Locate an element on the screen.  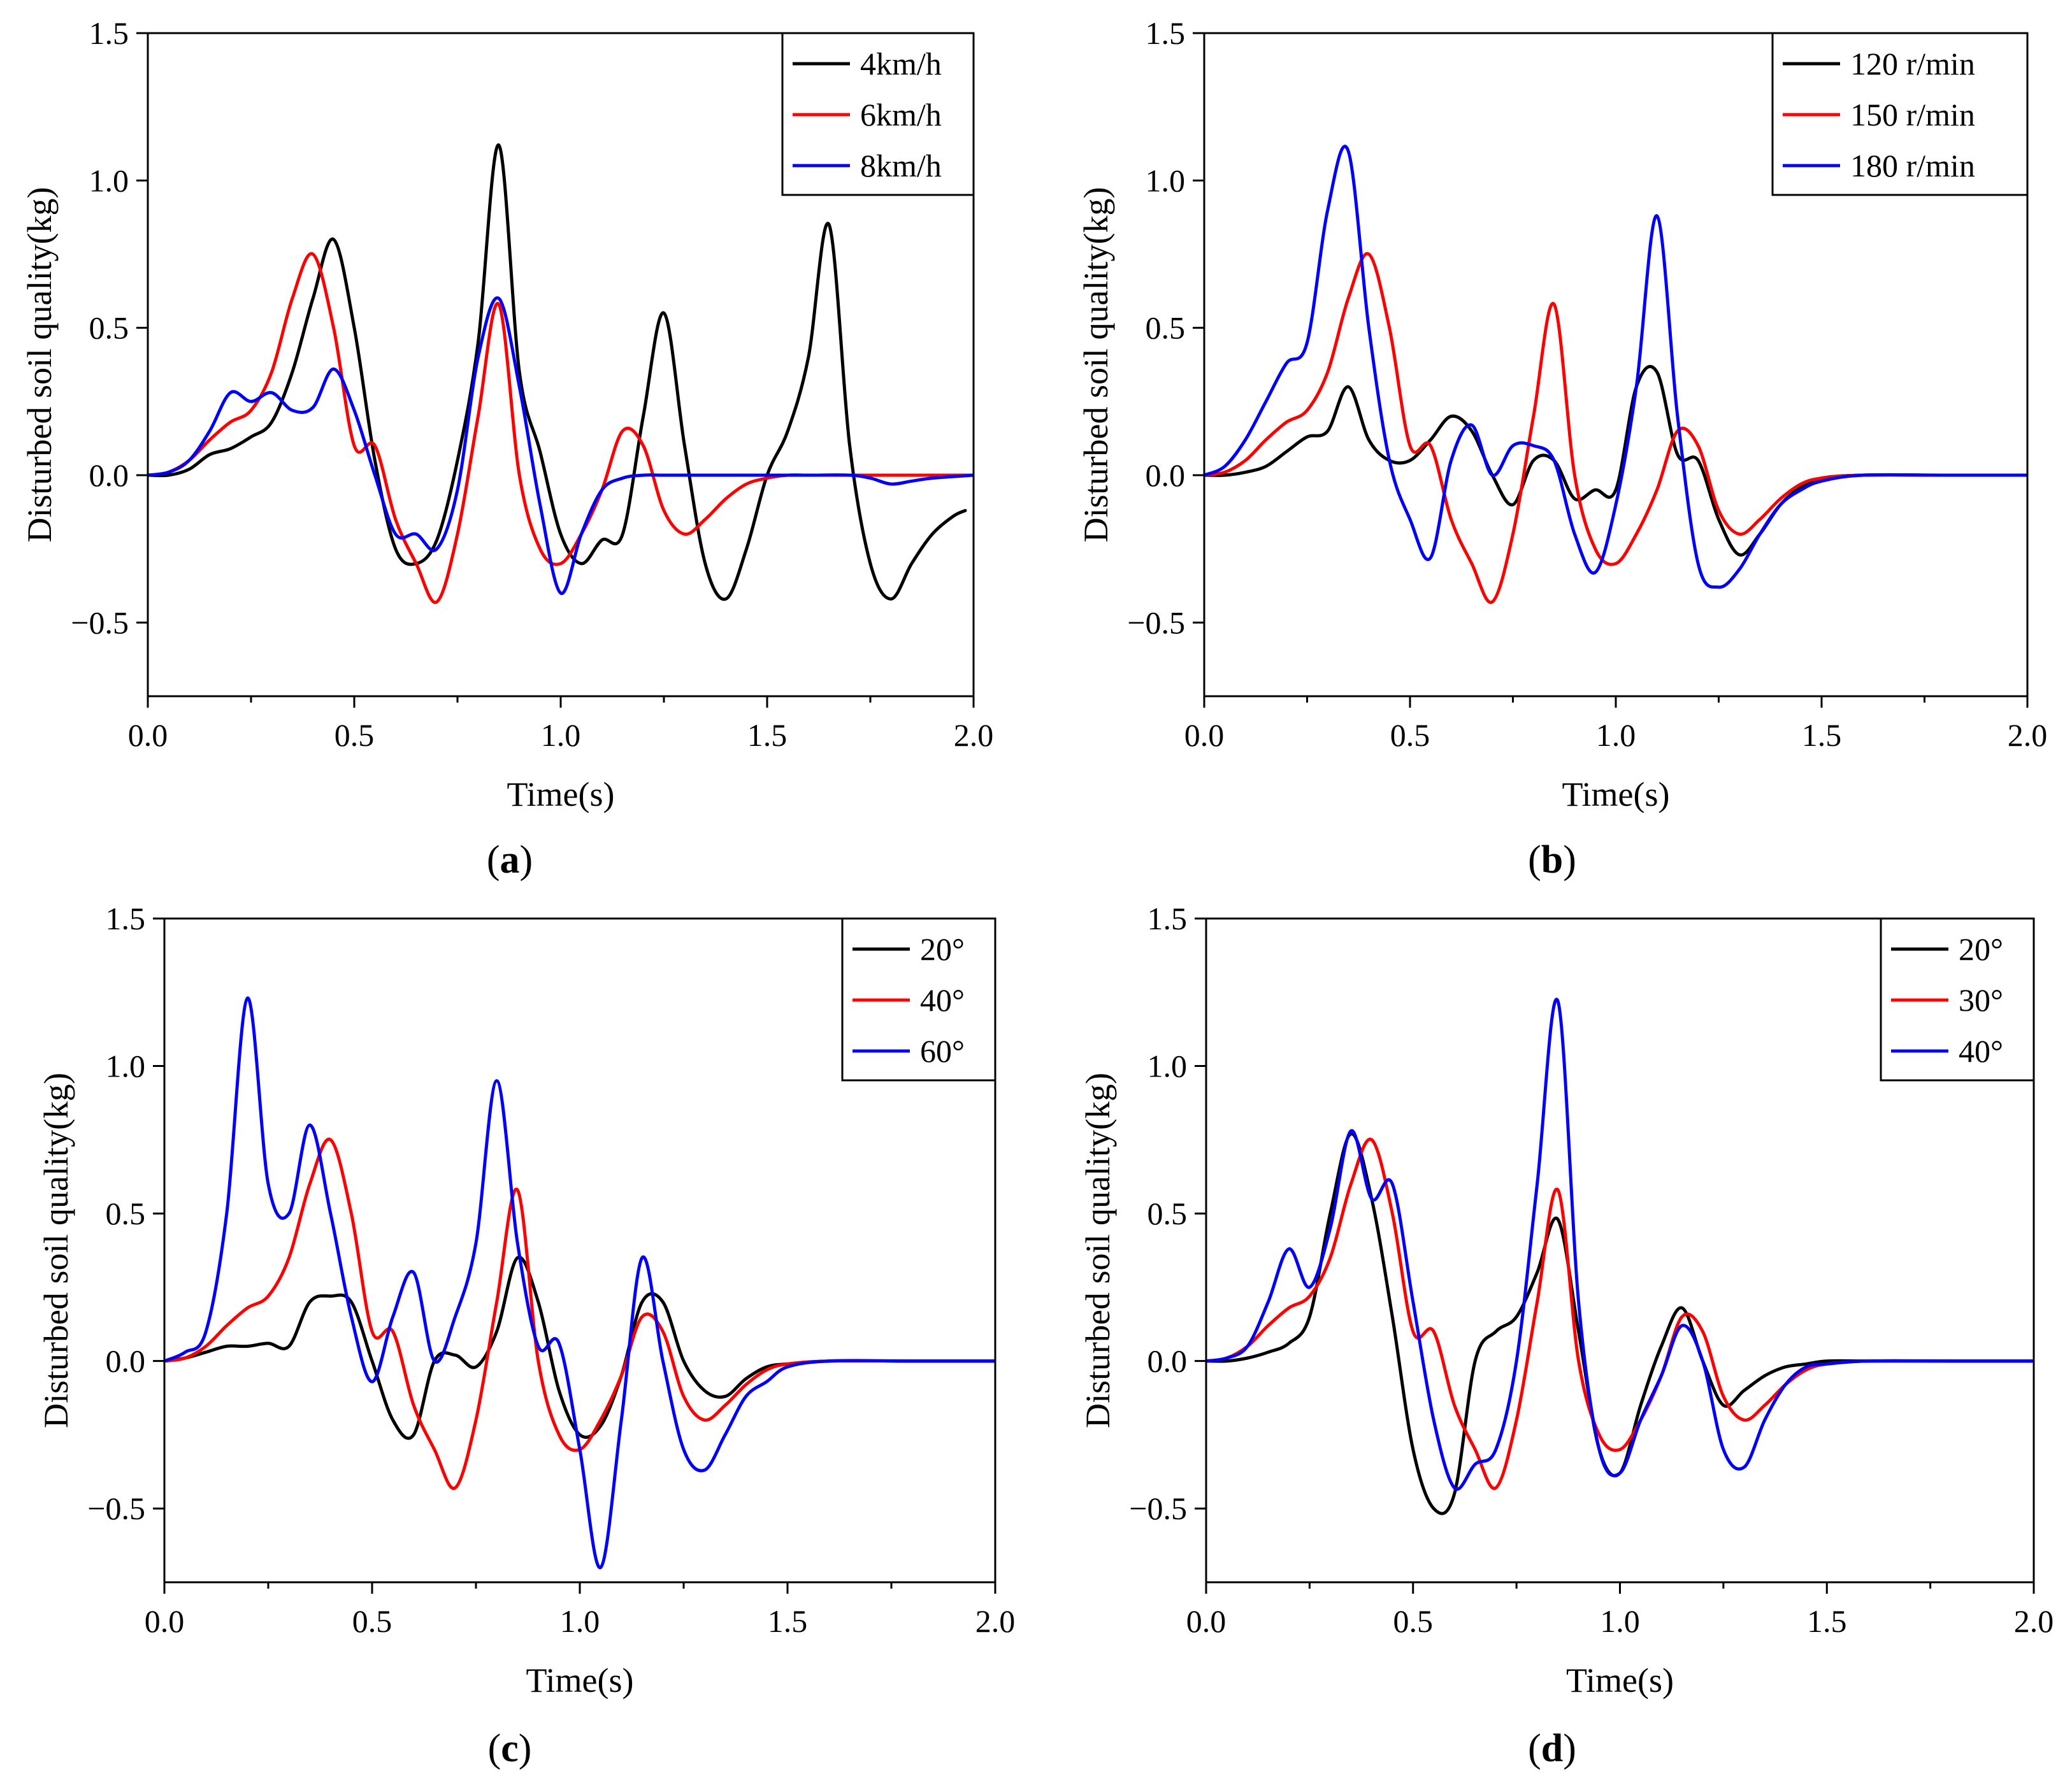
legend-label-2: 150 r/min is located at coordinates (1913, 114).